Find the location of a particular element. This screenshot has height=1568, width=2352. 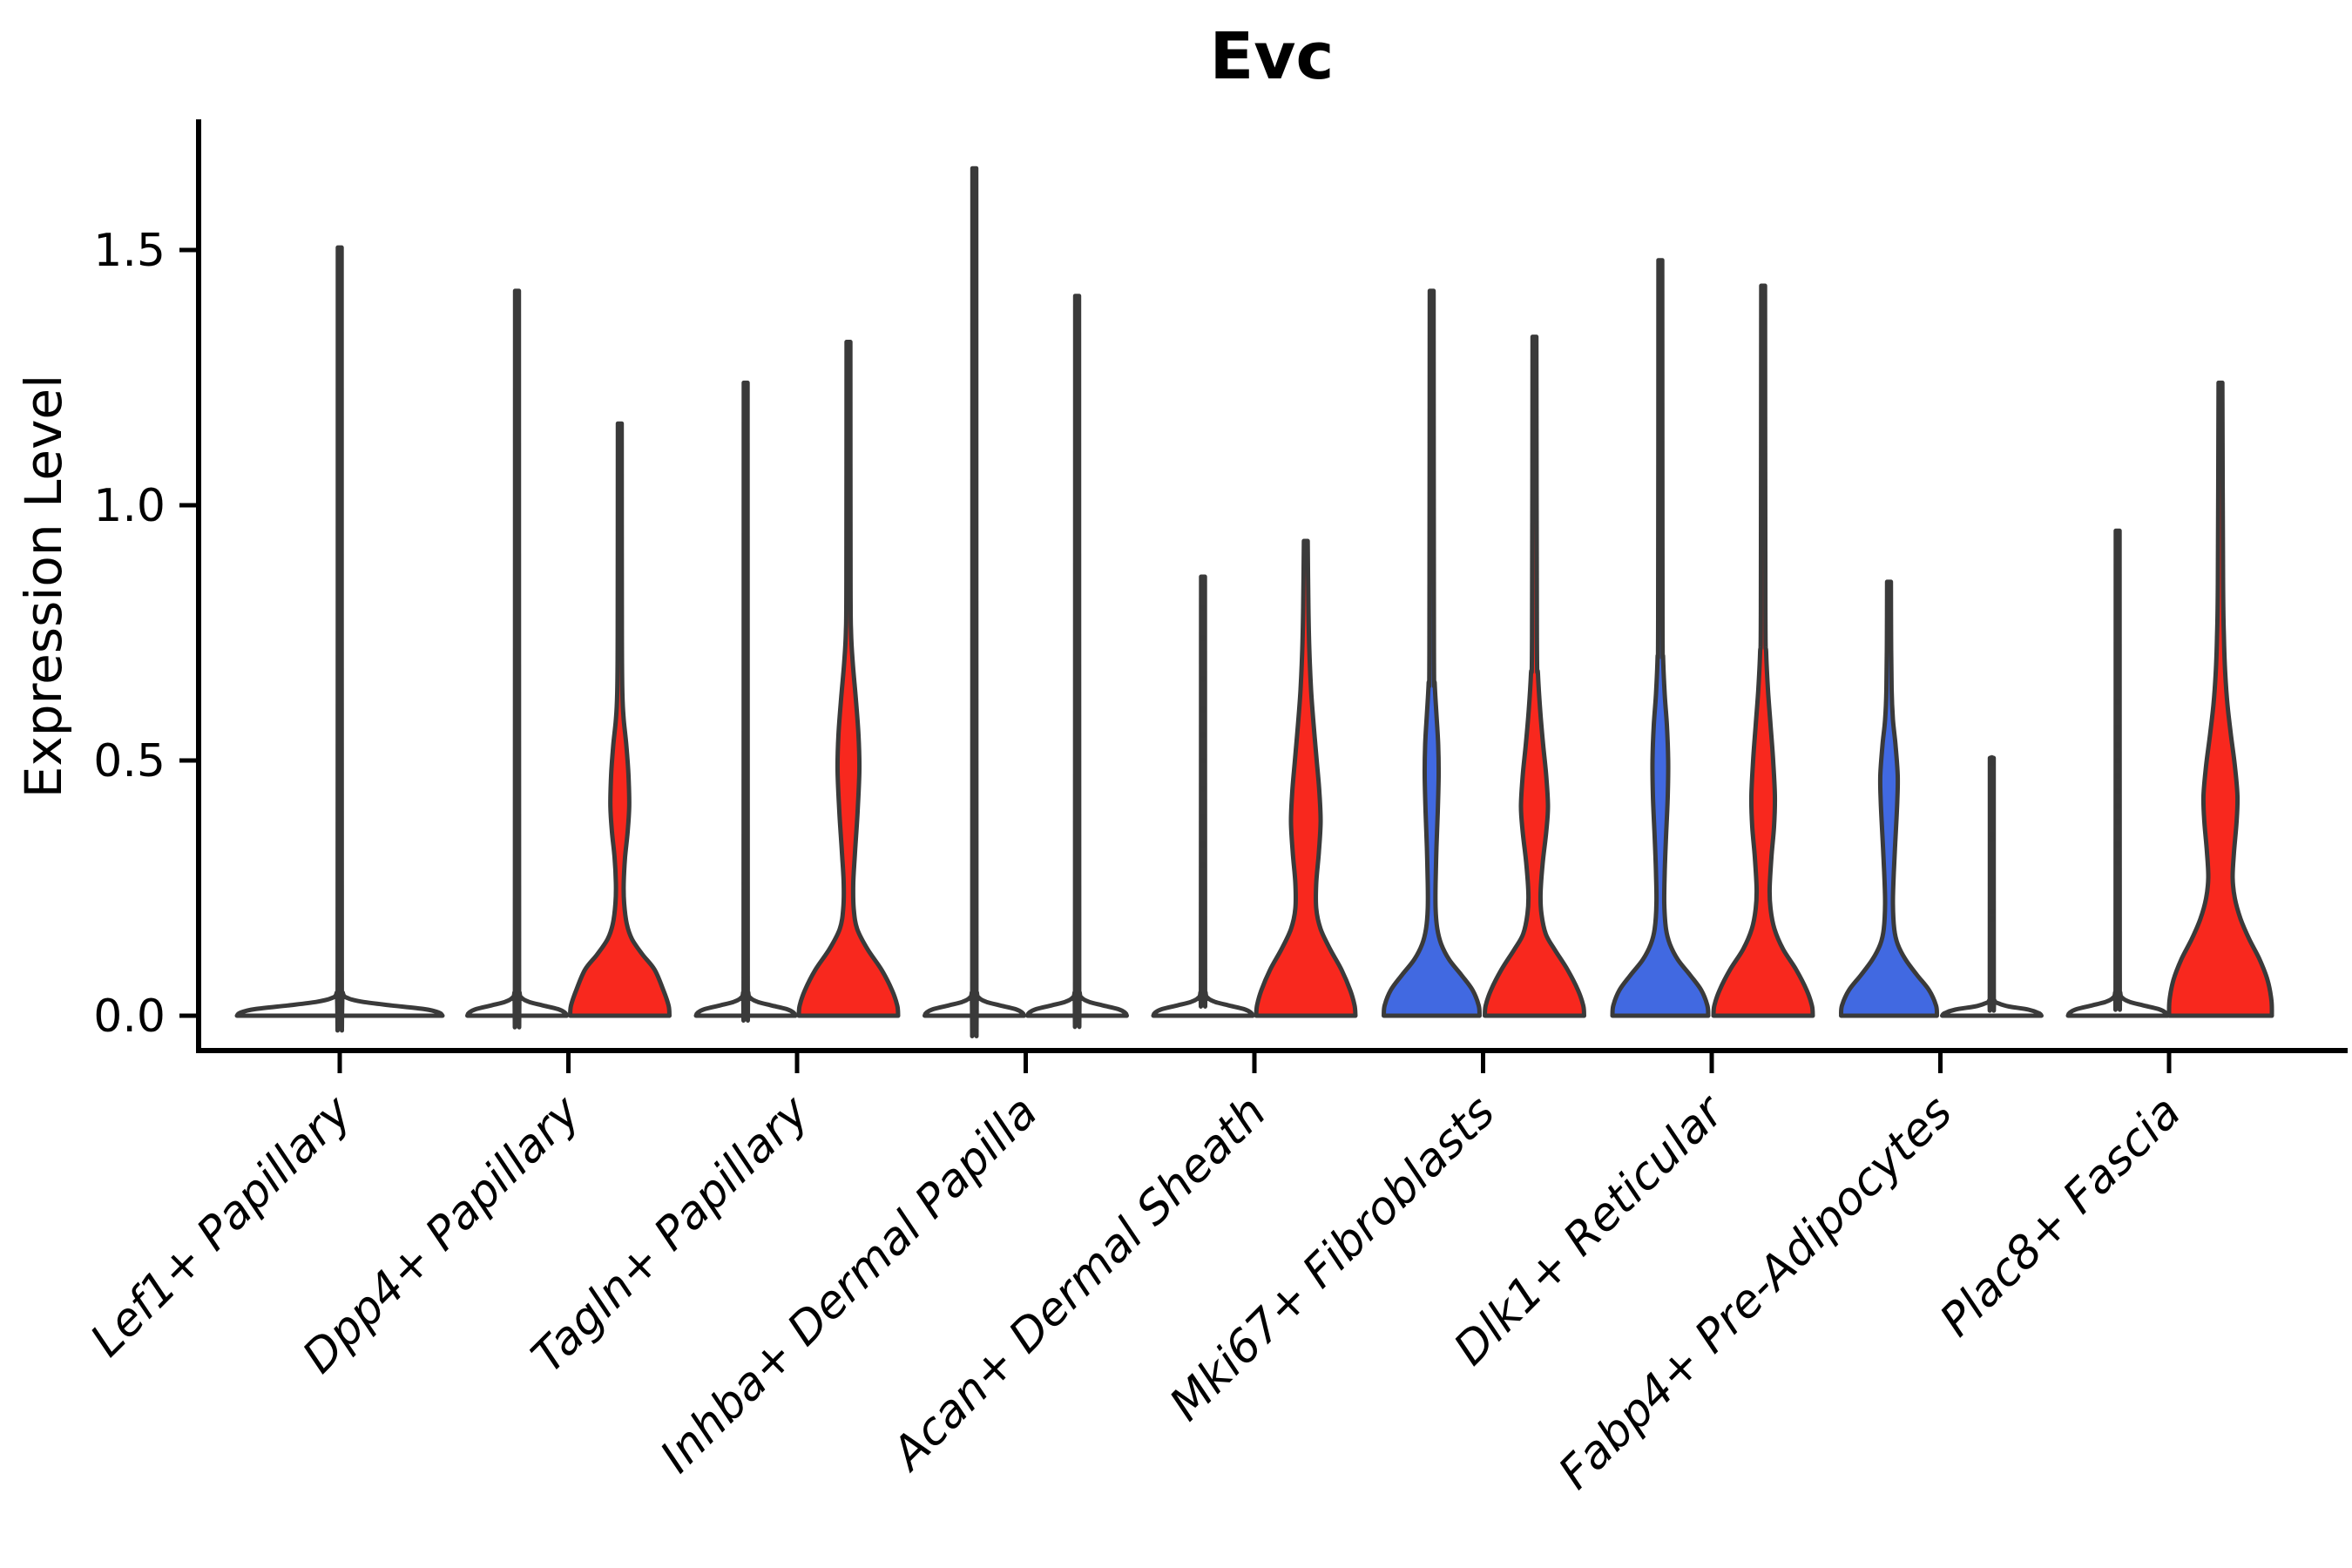

violin-fabp4-pre-adipocytes-right is located at coordinates (1992, 886).